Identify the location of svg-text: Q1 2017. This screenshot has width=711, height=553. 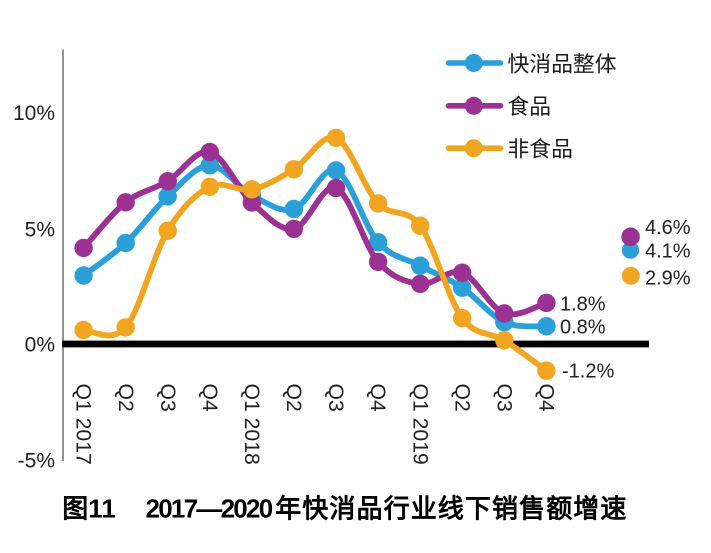
(83, 424).